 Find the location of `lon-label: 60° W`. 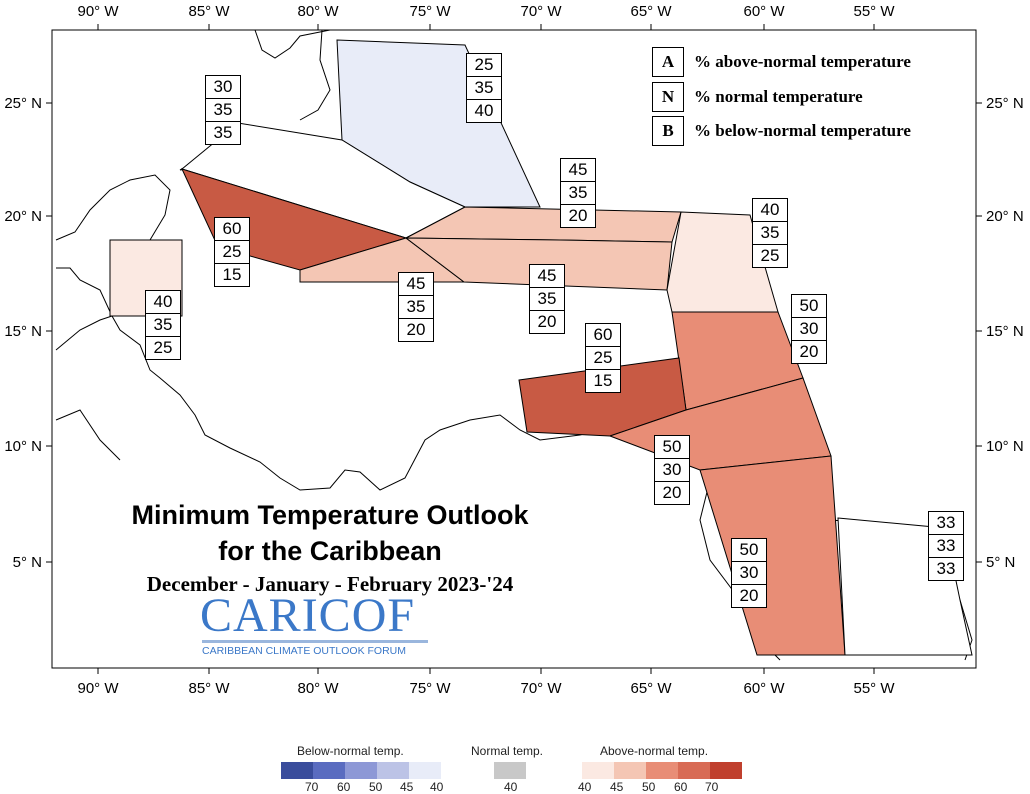

lon-label: 60° W is located at coordinates (764, 11).